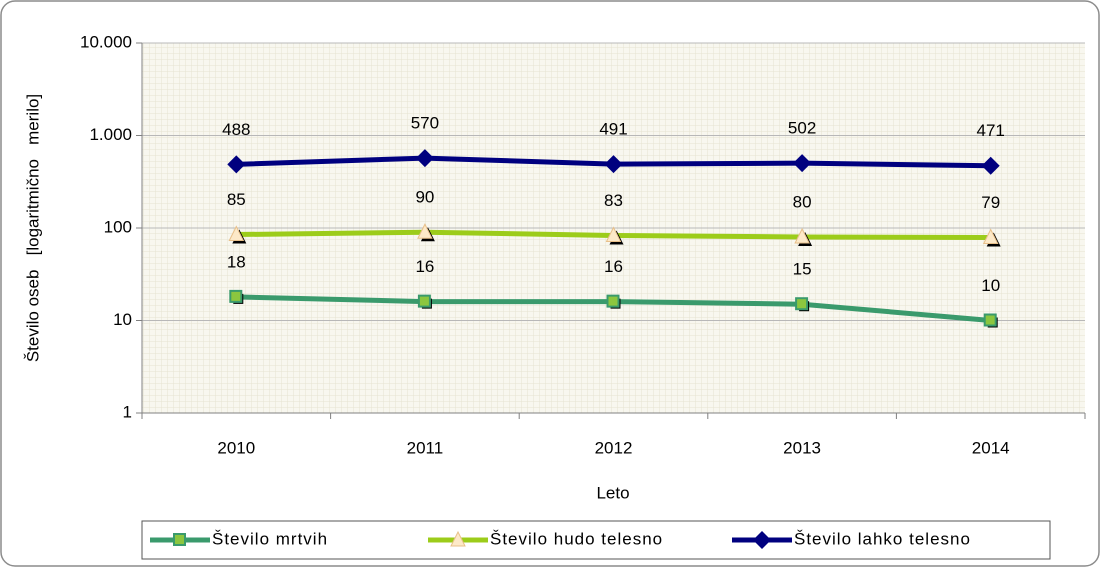  I want to click on y-tick-label: 1, so click(127, 411).